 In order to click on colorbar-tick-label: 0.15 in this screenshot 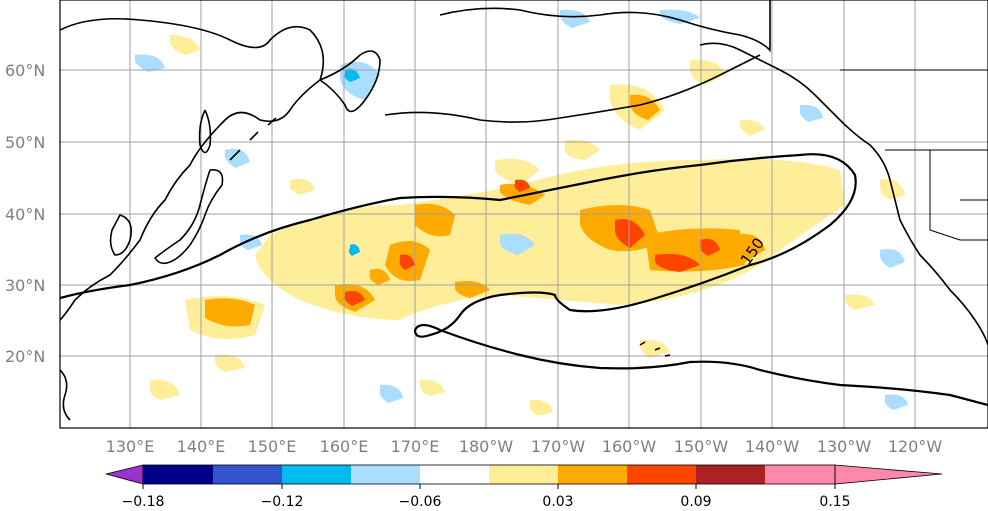, I will do `click(834, 502)`.